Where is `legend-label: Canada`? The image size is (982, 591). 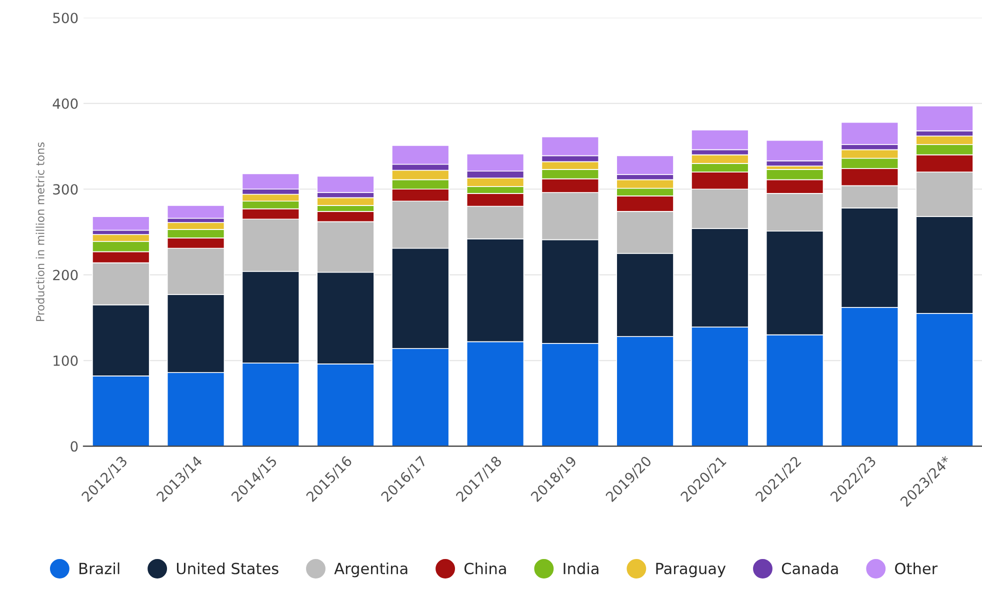 legend-label: Canada is located at coordinates (810, 568).